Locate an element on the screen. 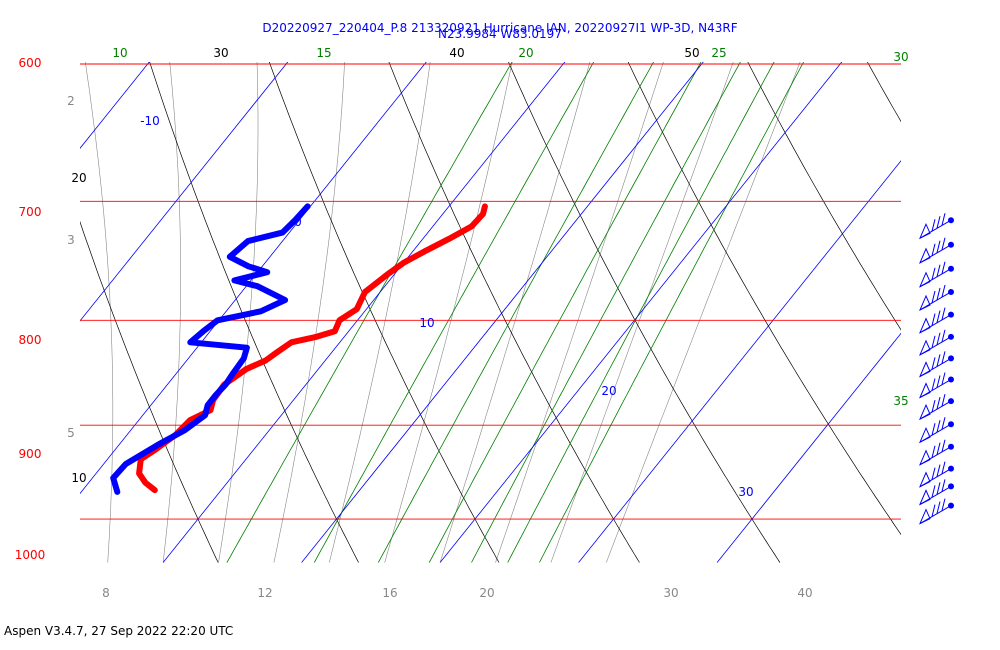 The height and width of the screenshot is (650, 1000). mixing-ratio-label: 30 is located at coordinates (900, 57).